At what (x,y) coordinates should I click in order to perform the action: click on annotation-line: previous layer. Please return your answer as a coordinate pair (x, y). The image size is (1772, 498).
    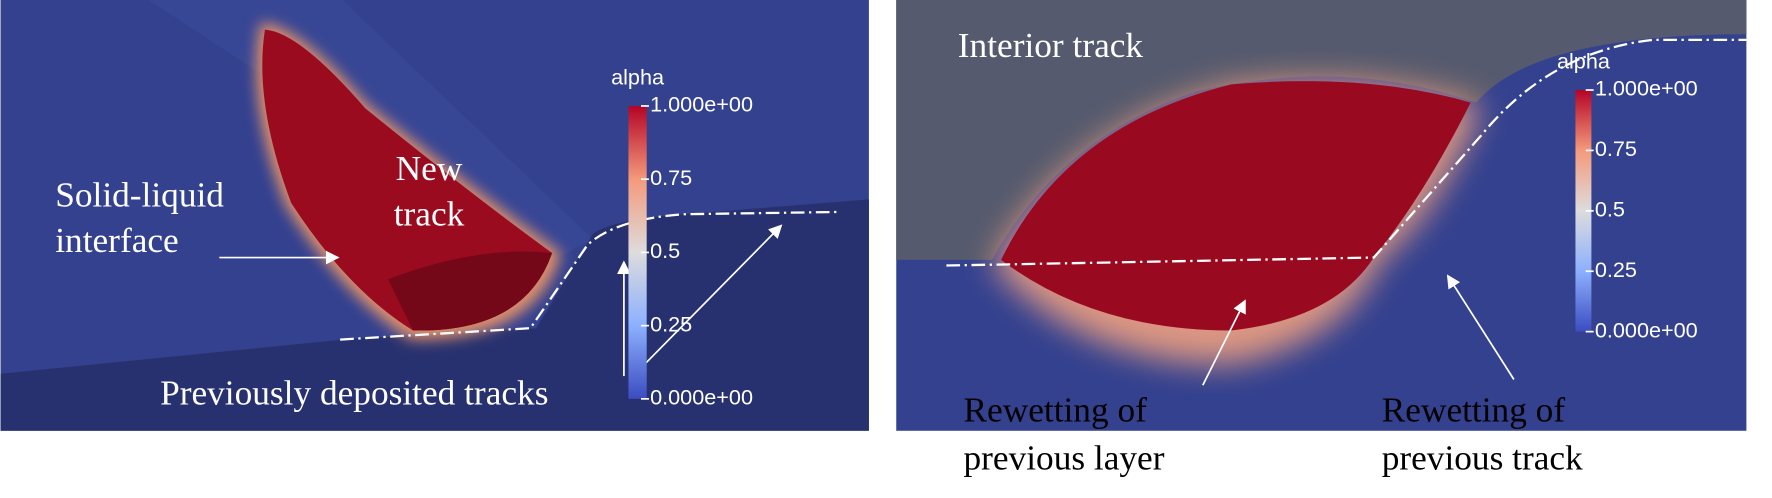
    Looking at the image, I should click on (1063, 458).